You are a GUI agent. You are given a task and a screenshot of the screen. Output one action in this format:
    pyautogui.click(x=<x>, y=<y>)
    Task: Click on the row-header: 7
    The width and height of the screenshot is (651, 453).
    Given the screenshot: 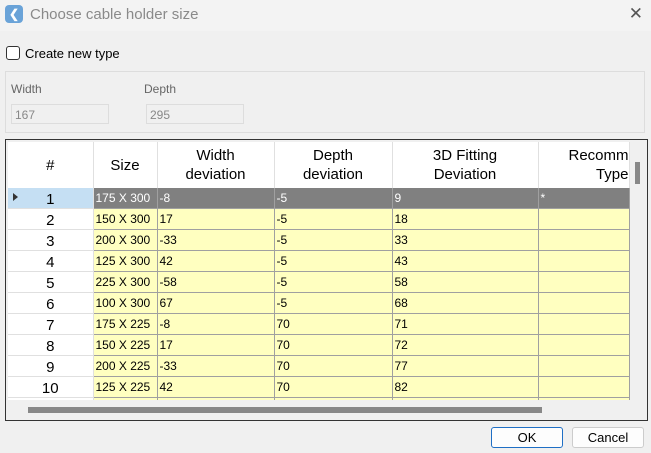 What is the action you would take?
    pyautogui.click(x=51, y=324)
    